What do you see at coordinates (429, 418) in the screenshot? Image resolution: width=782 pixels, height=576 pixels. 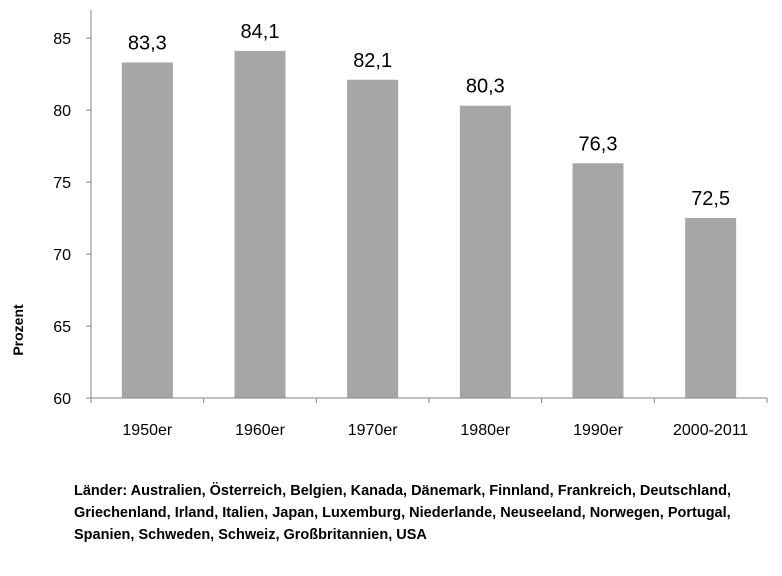 I see `x-axis-ticks: 1950er 1960er 1970er 1980er 1990er 2000-2011` at bounding box center [429, 418].